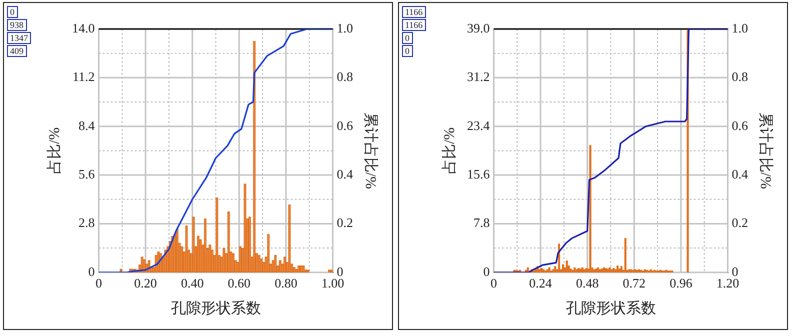 The image size is (800, 336). What do you see at coordinates (16, 51) in the screenshot?
I see `text: 409` at bounding box center [16, 51].